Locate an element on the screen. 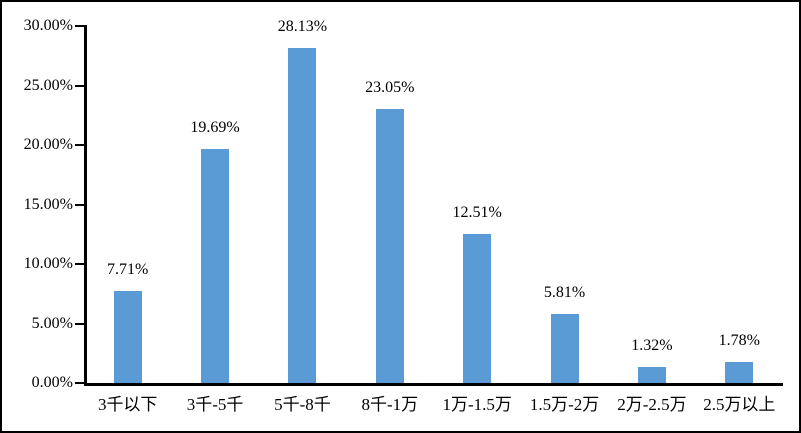 This screenshot has height=433, width=801. bar-value-label: 1.78% is located at coordinates (739, 340).